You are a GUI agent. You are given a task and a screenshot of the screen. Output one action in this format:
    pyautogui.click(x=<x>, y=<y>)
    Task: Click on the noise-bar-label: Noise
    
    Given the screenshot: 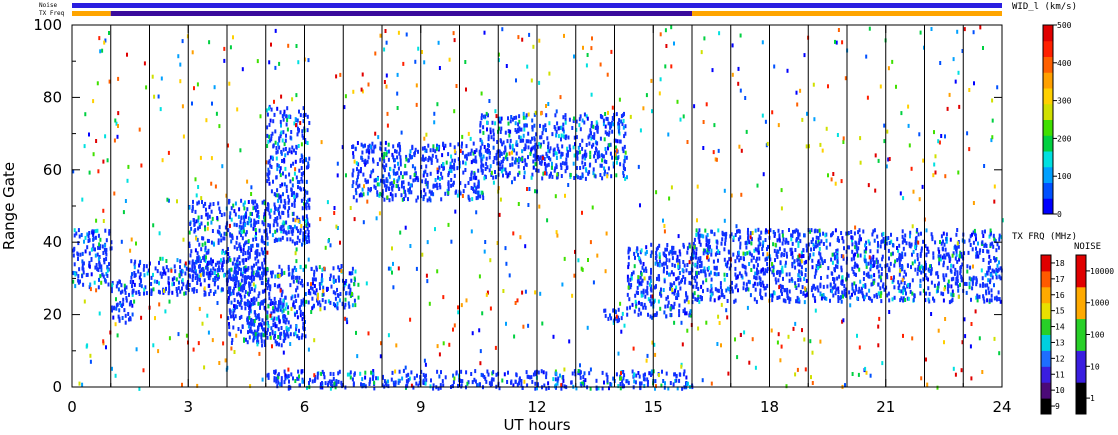 What is the action you would take?
    pyautogui.click(x=48, y=5)
    